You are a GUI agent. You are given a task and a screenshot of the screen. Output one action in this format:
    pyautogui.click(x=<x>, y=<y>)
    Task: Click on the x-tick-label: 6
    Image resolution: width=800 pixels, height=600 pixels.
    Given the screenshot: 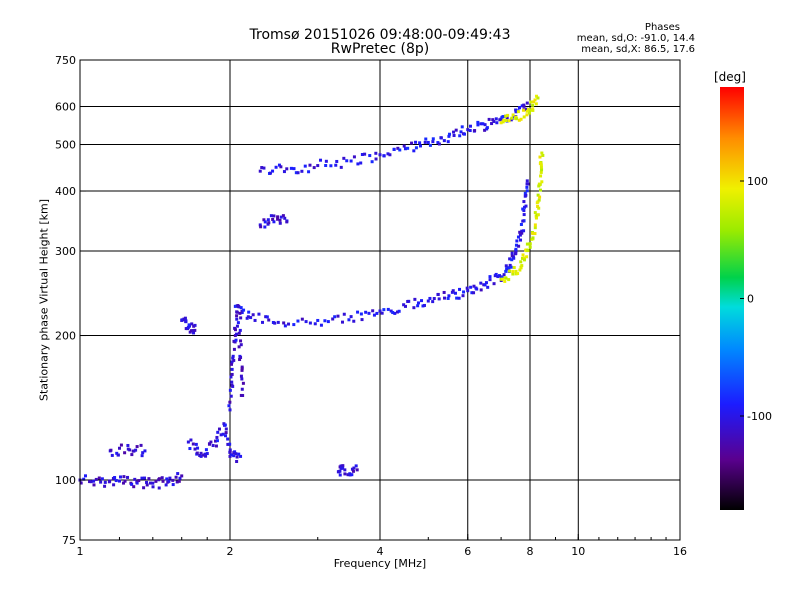 What is the action you would take?
    pyautogui.click(x=467, y=551)
    